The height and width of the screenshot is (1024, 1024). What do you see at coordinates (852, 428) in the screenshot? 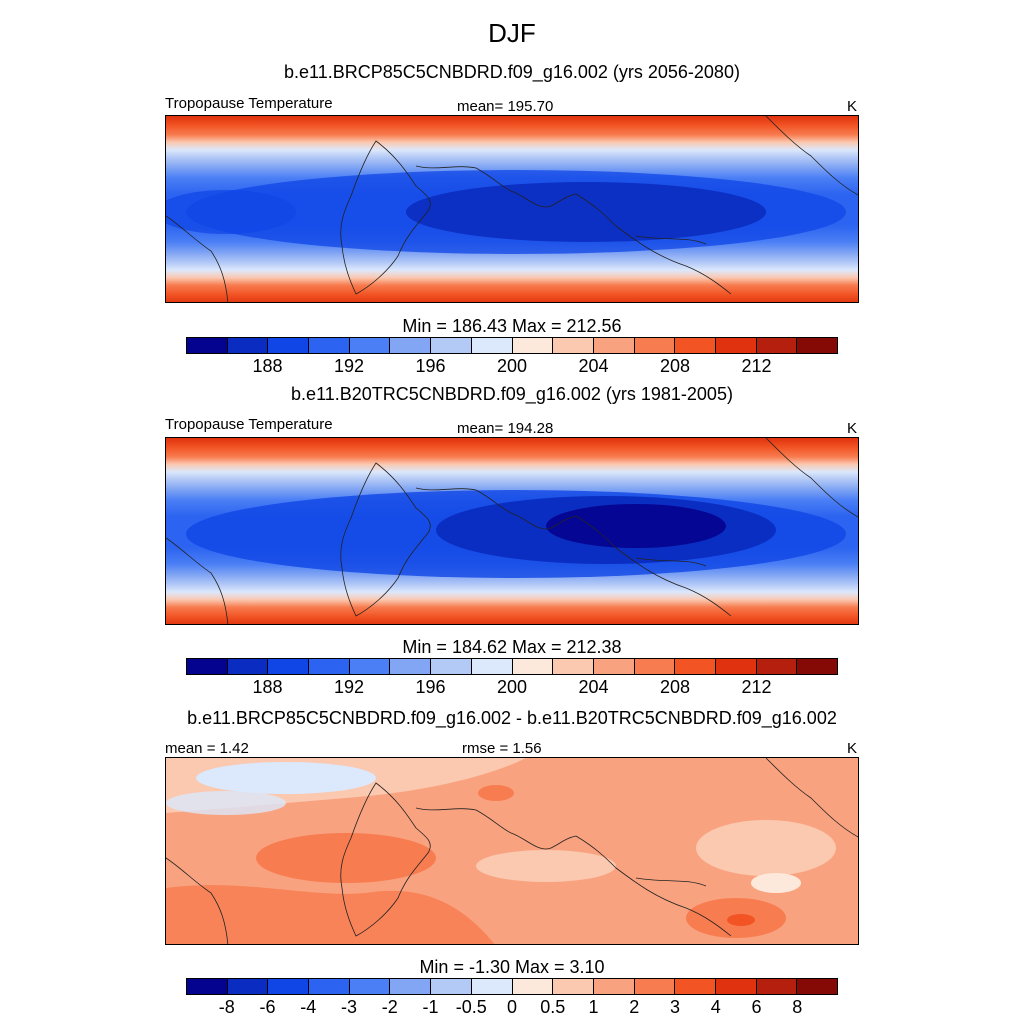
I see `panel2-units-label: K` at bounding box center [852, 428].